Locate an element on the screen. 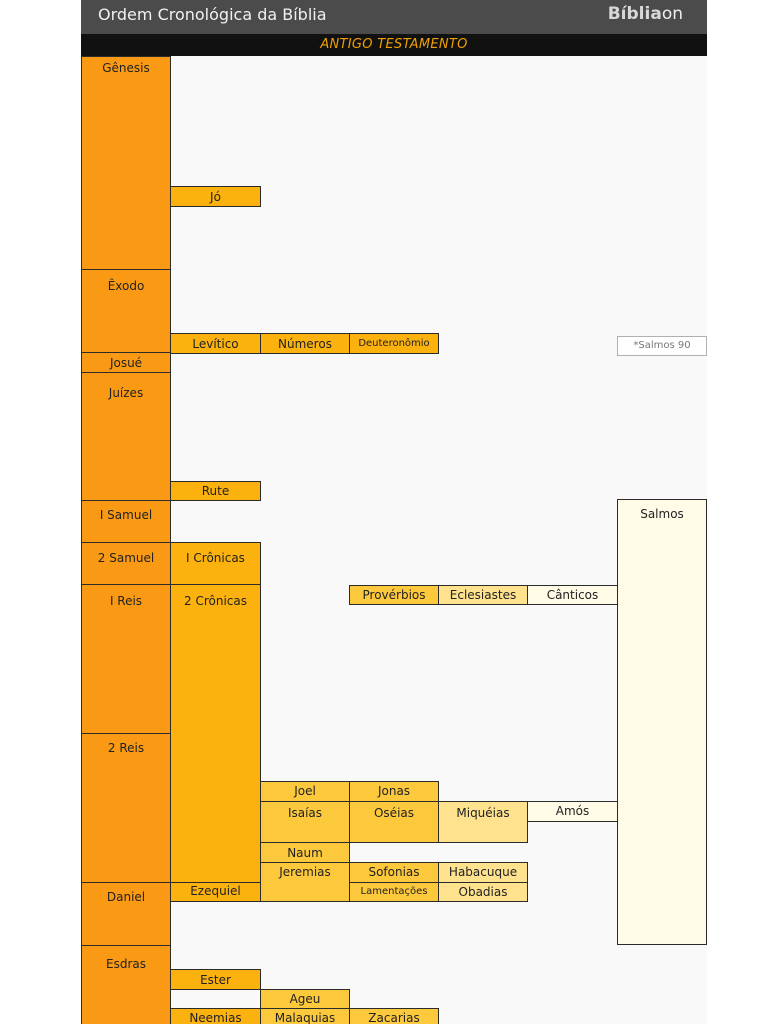 The image size is (768, 1024). book-obadias: Obadias is located at coordinates (483, 892).